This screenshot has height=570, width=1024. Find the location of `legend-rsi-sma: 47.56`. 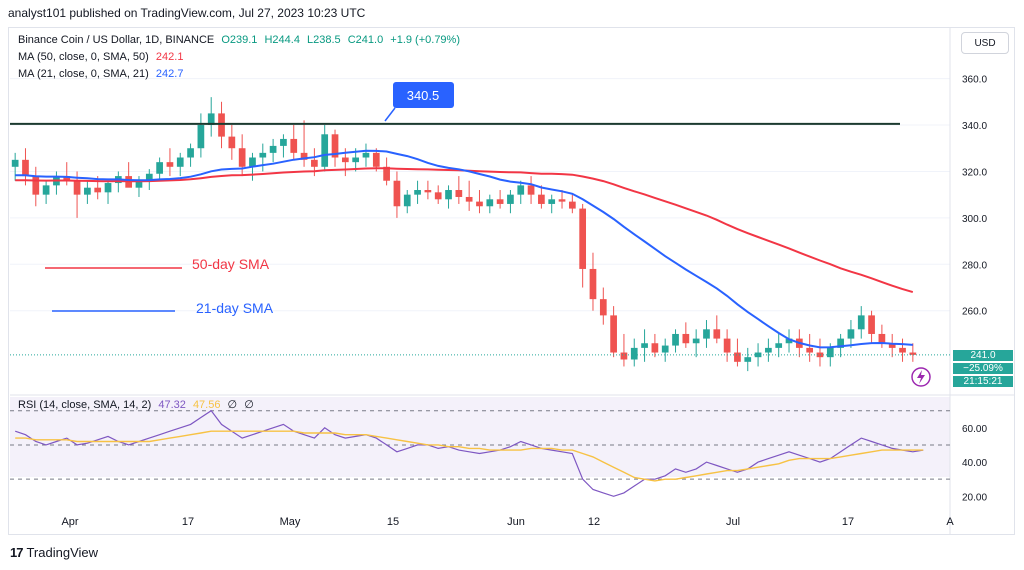

legend-rsi-sma: 47.56 is located at coordinates (206, 405).